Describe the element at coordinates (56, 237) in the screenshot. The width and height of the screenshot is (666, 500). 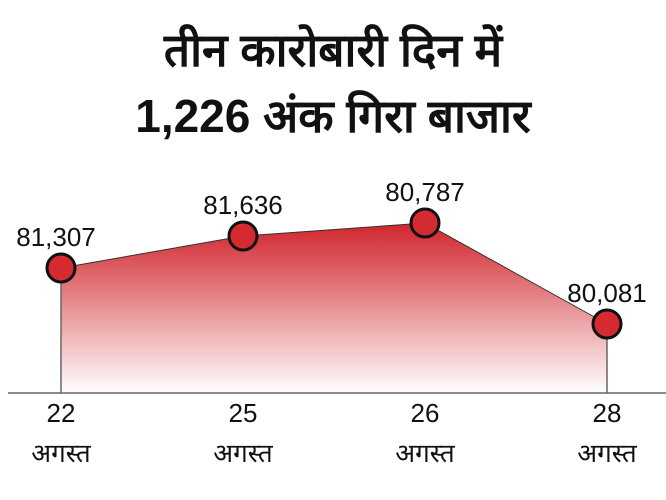
I see `data-label: 81,307` at that location.